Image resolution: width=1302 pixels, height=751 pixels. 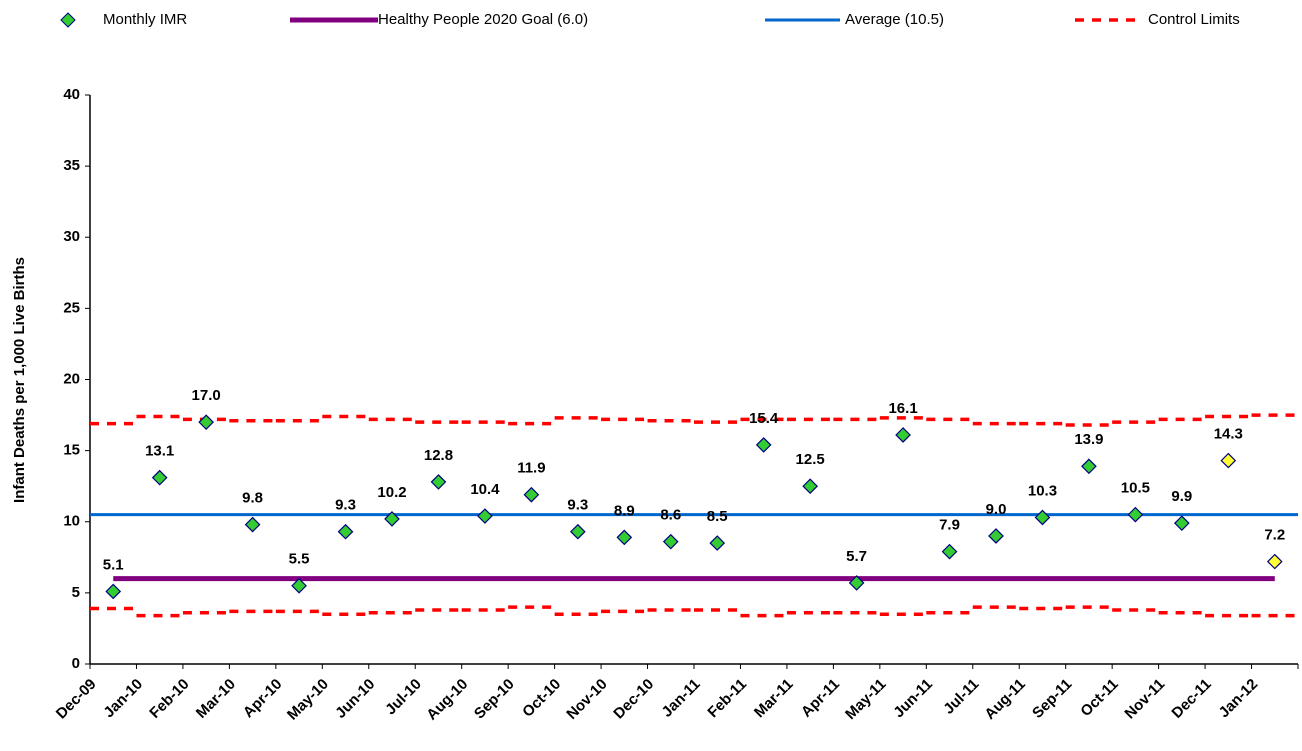 What do you see at coordinates (71, 521) in the screenshot?
I see `y-tick-label: 10` at bounding box center [71, 521].